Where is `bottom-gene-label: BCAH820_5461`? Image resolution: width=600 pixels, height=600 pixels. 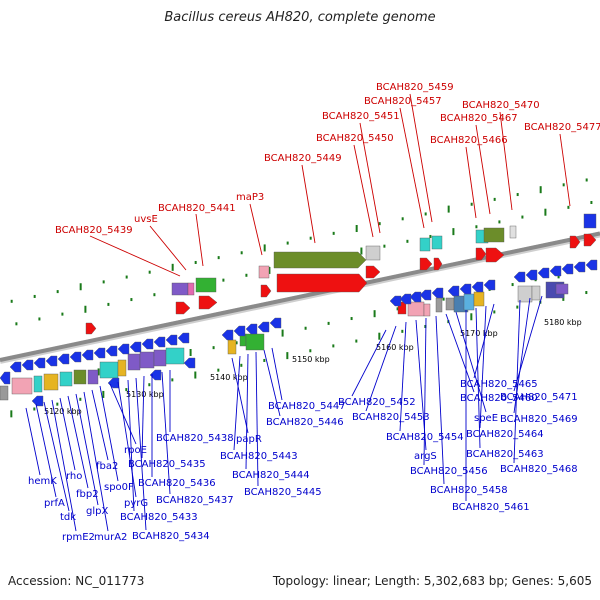
bottom-gene-label: BCAH820_5461 is located at coordinates (491, 507).